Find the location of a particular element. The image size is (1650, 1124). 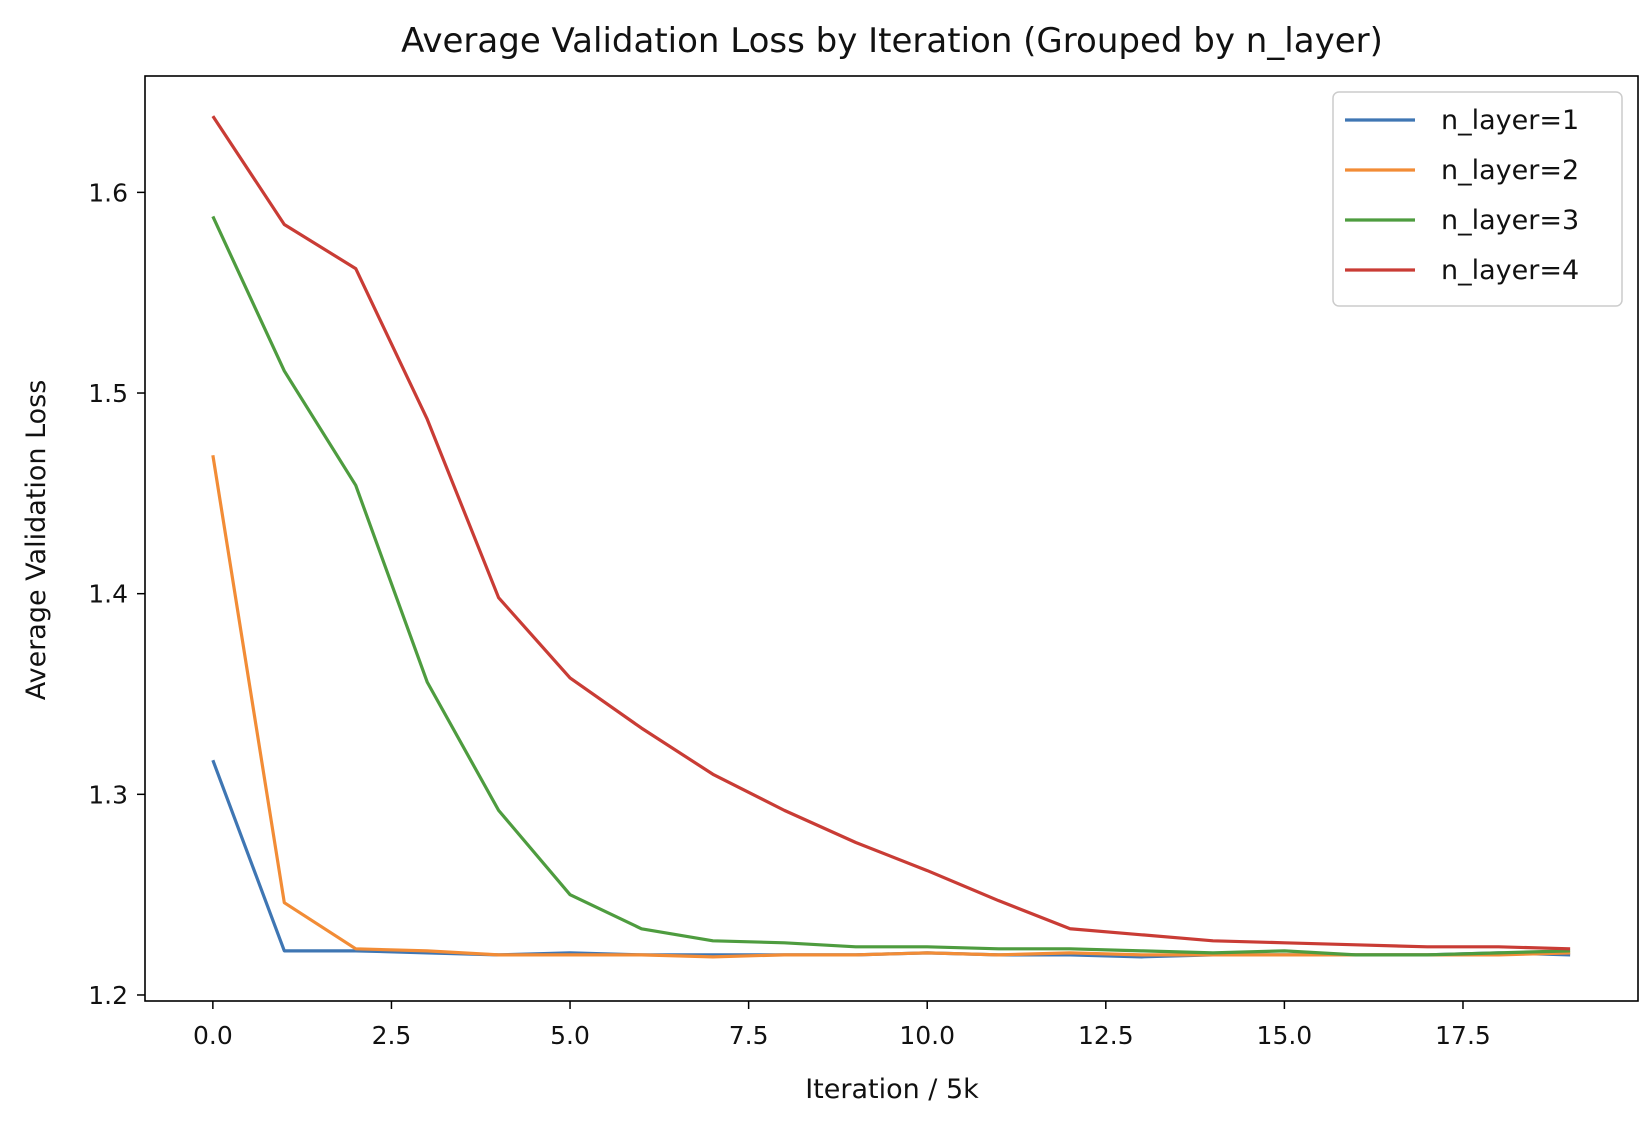

x-tick-label: 5.0 is located at coordinates (570, 1035).